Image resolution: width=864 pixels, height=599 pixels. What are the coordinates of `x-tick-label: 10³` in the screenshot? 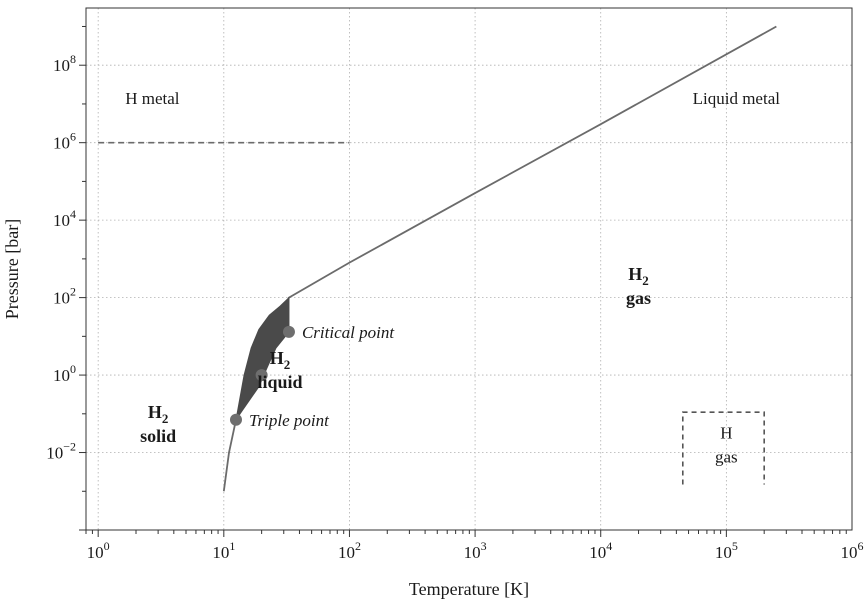 It's located at (475, 550).